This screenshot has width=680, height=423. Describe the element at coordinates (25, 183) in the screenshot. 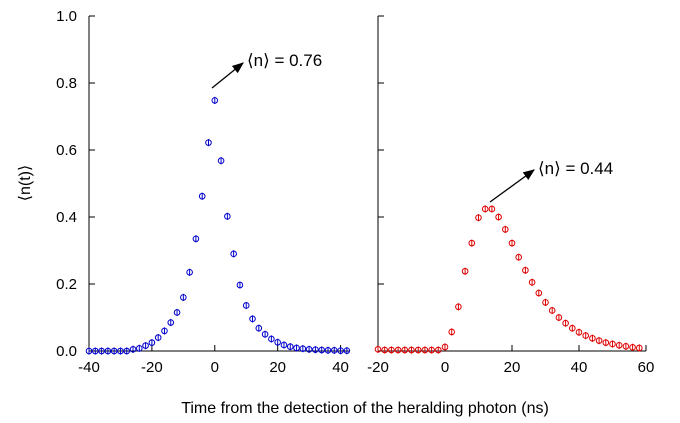

I see `y-axis-title: ⟨n(t)⟩` at that location.